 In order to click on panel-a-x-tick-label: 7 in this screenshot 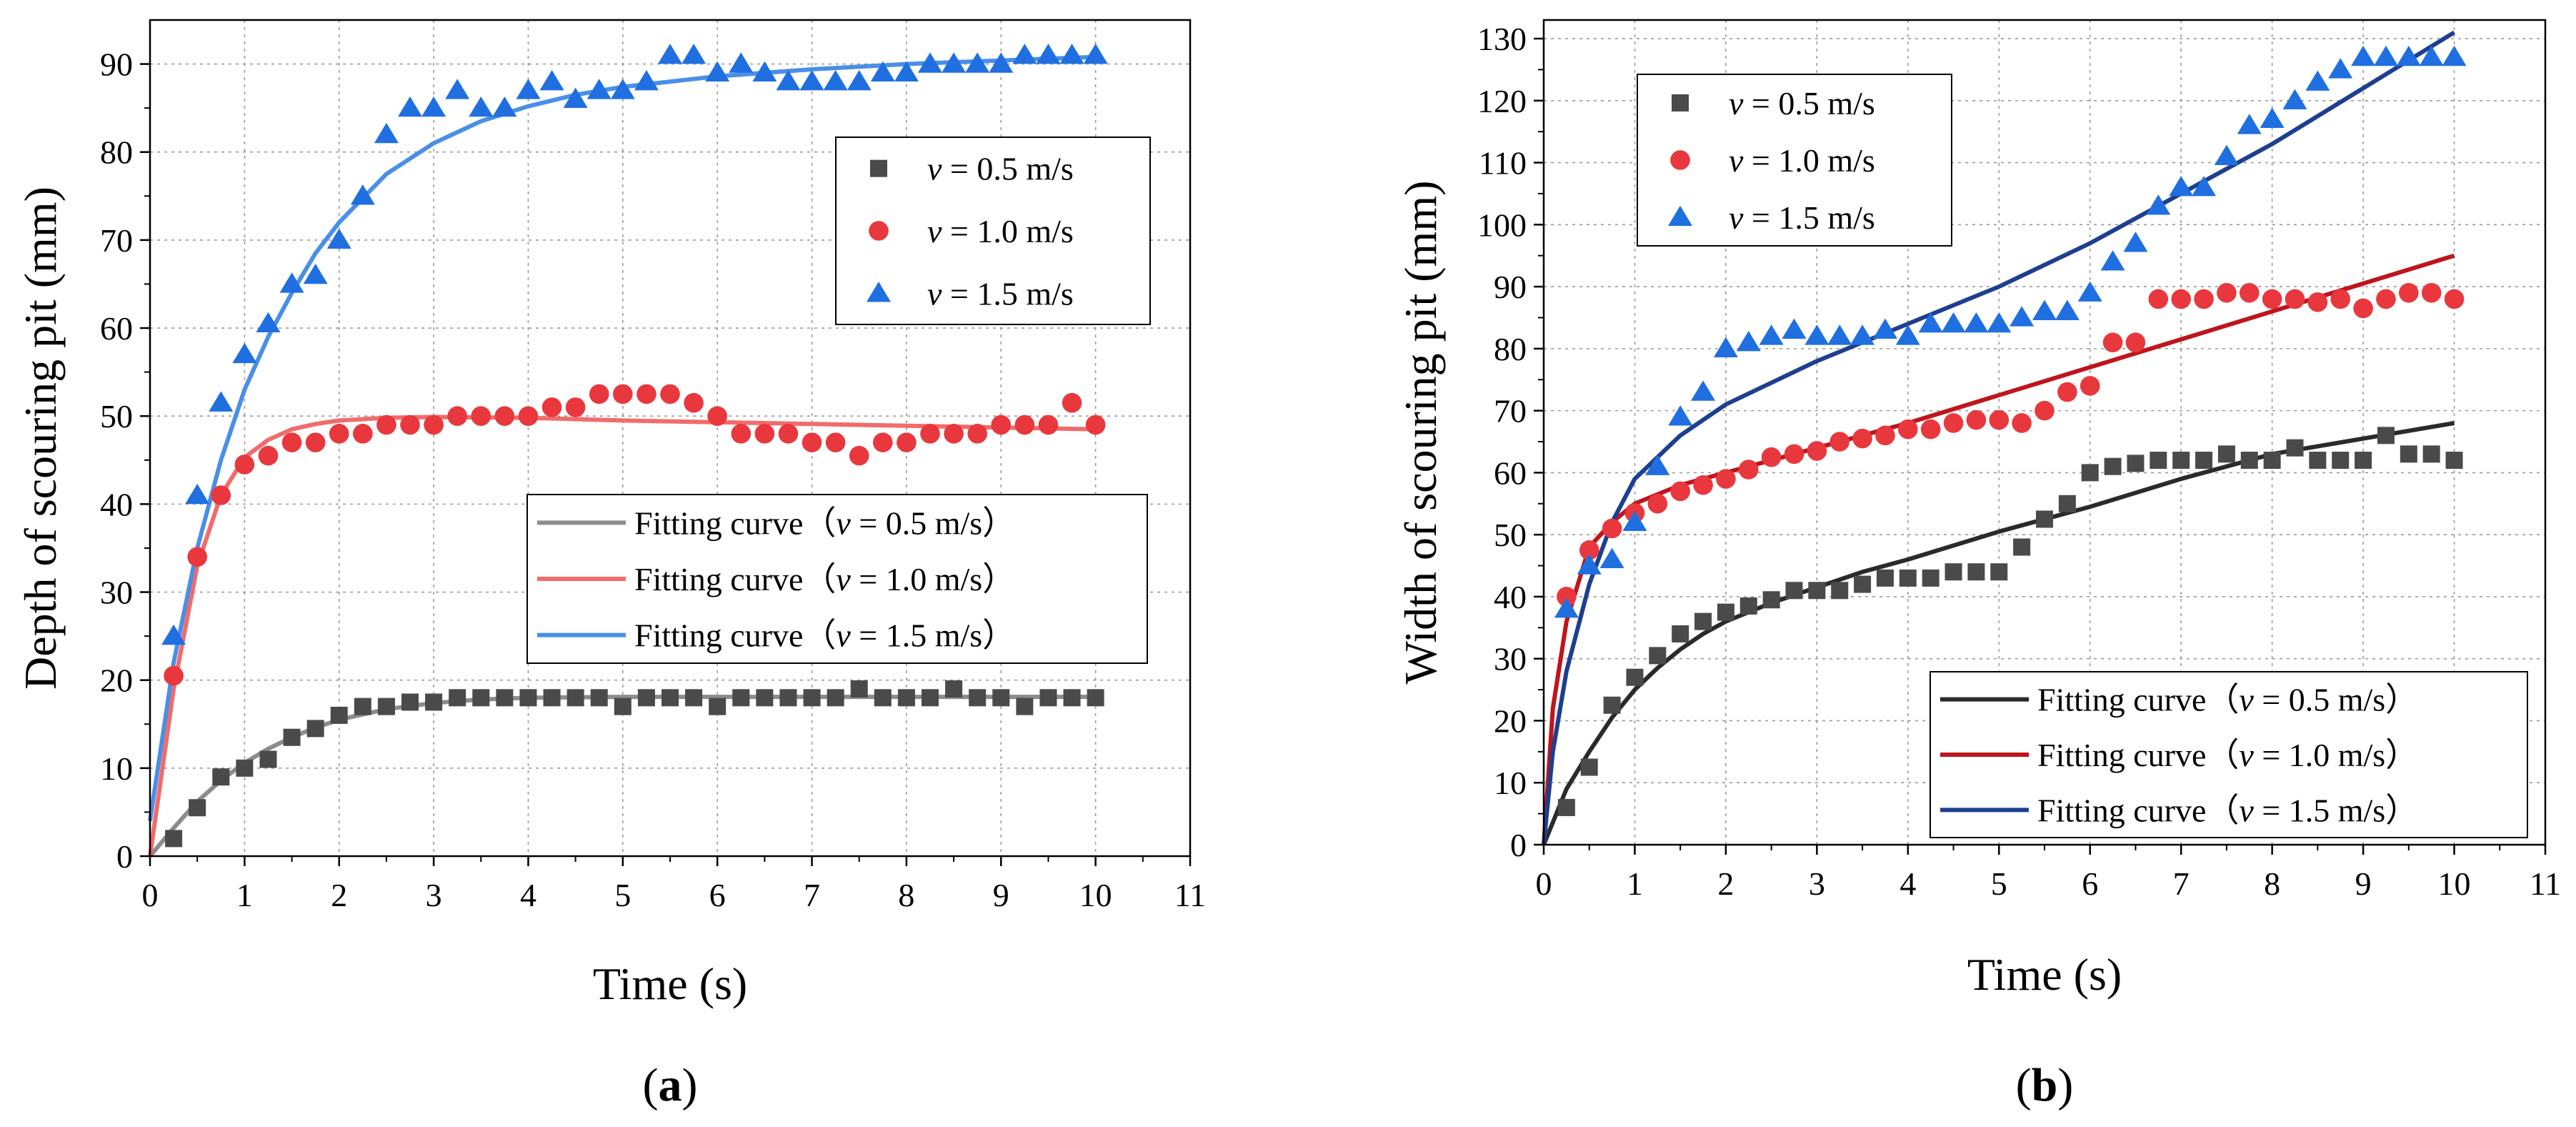, I will do `click(812, 895)`.